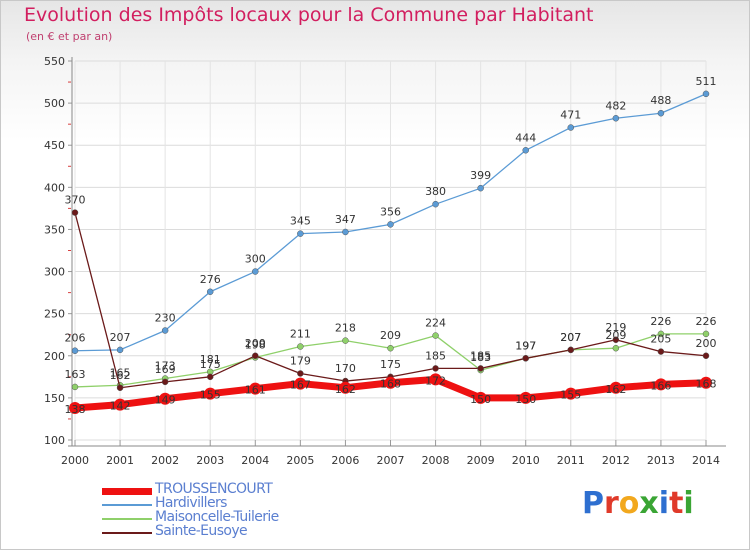 The height and width of the screenshot is (550, 750). What do you see at coordinates (54, 103) in the screenshot?
I see `y-tick-label: 500` at bounding box center [54, 103].